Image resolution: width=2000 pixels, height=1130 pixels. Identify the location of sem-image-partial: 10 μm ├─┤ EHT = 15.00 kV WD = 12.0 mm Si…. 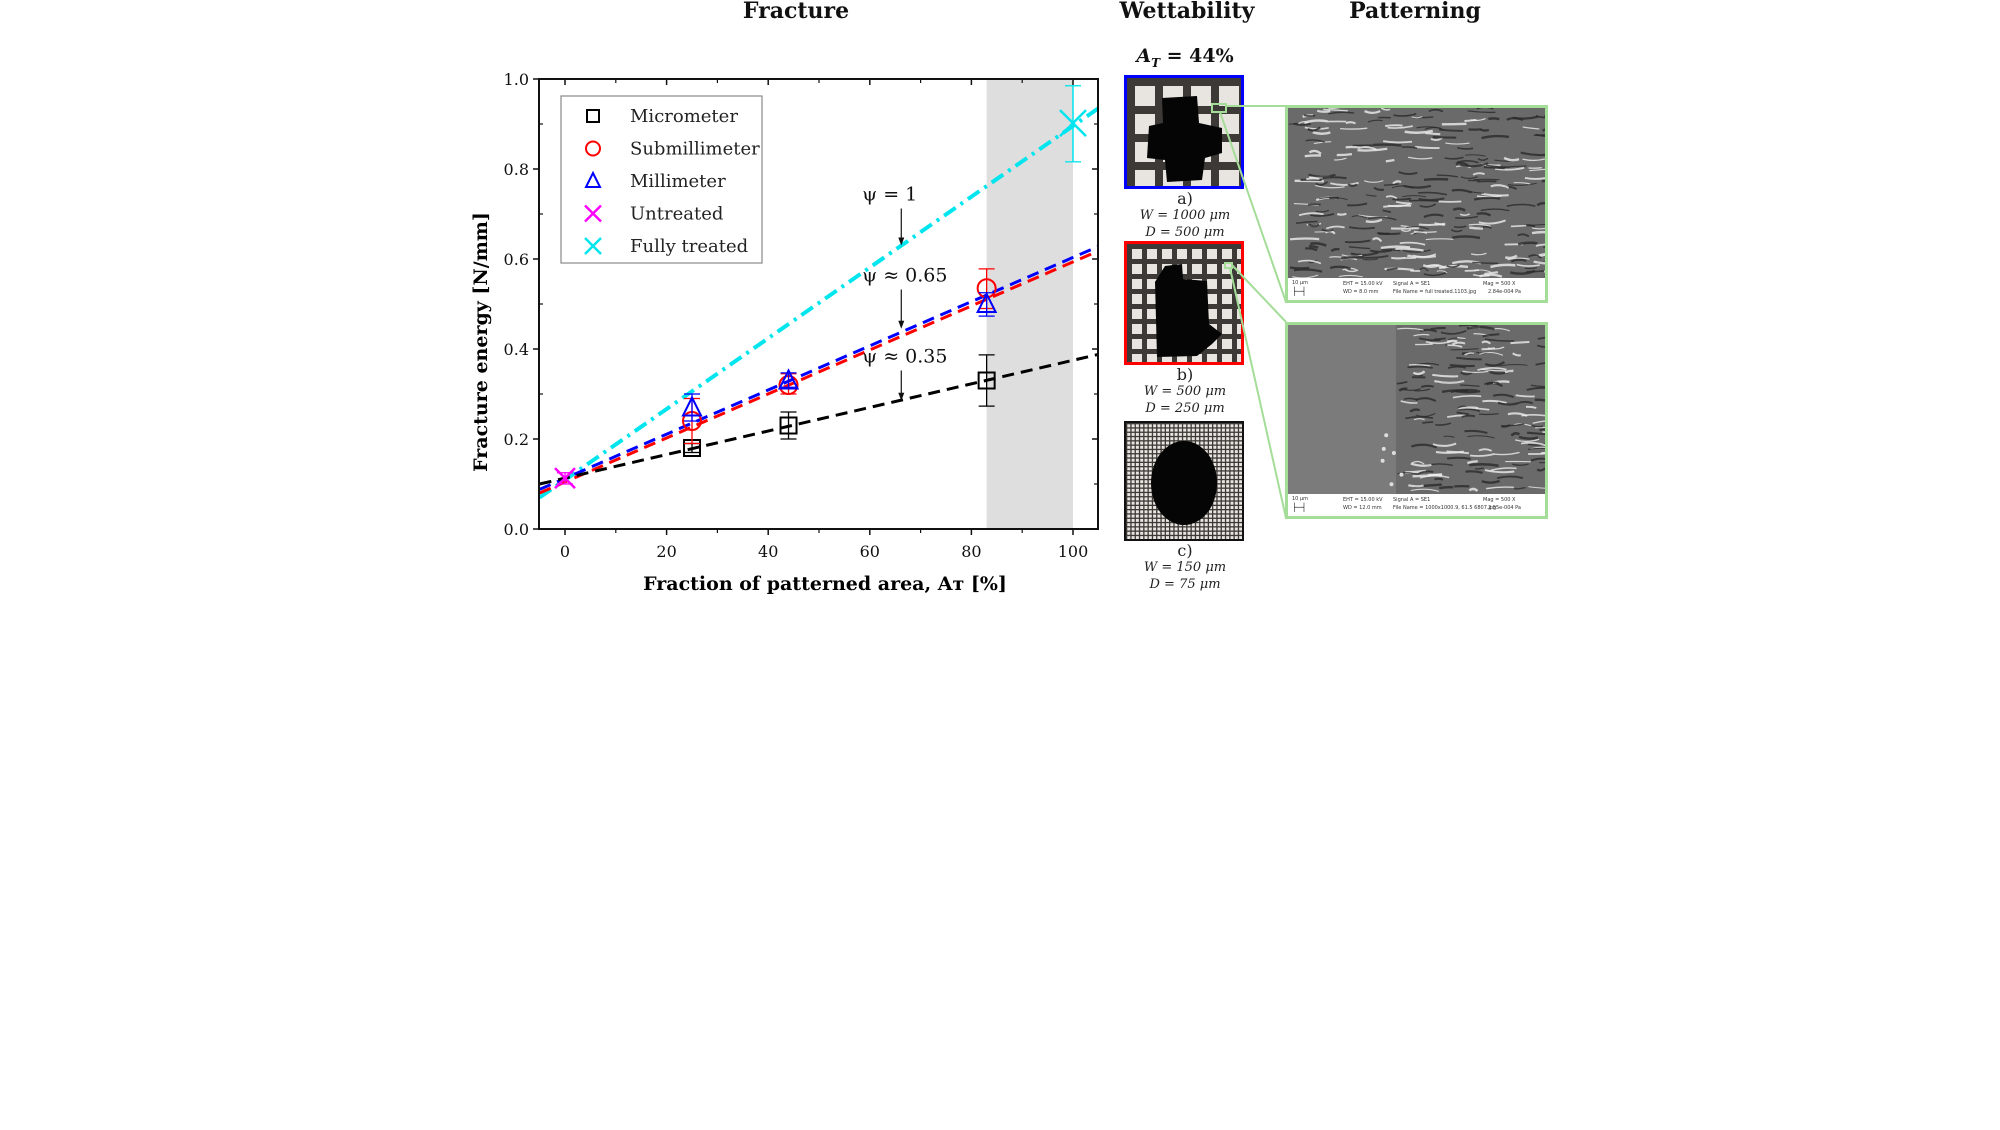
(1416, 420).